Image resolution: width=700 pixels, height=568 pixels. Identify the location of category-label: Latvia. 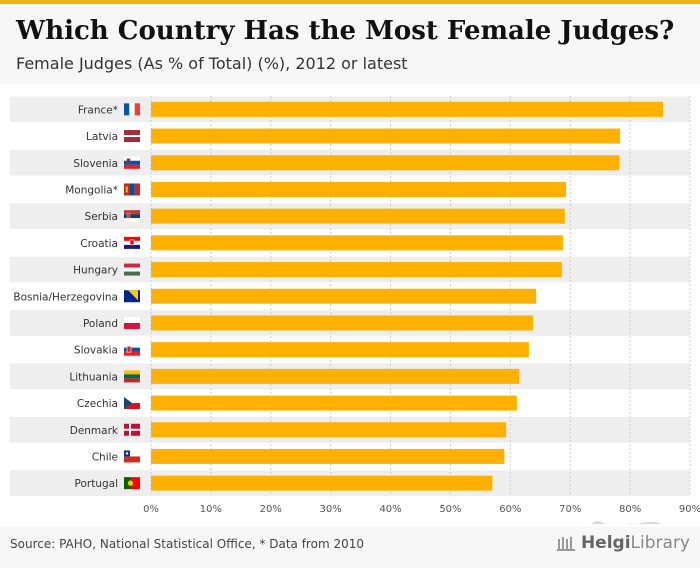
(102, 137).